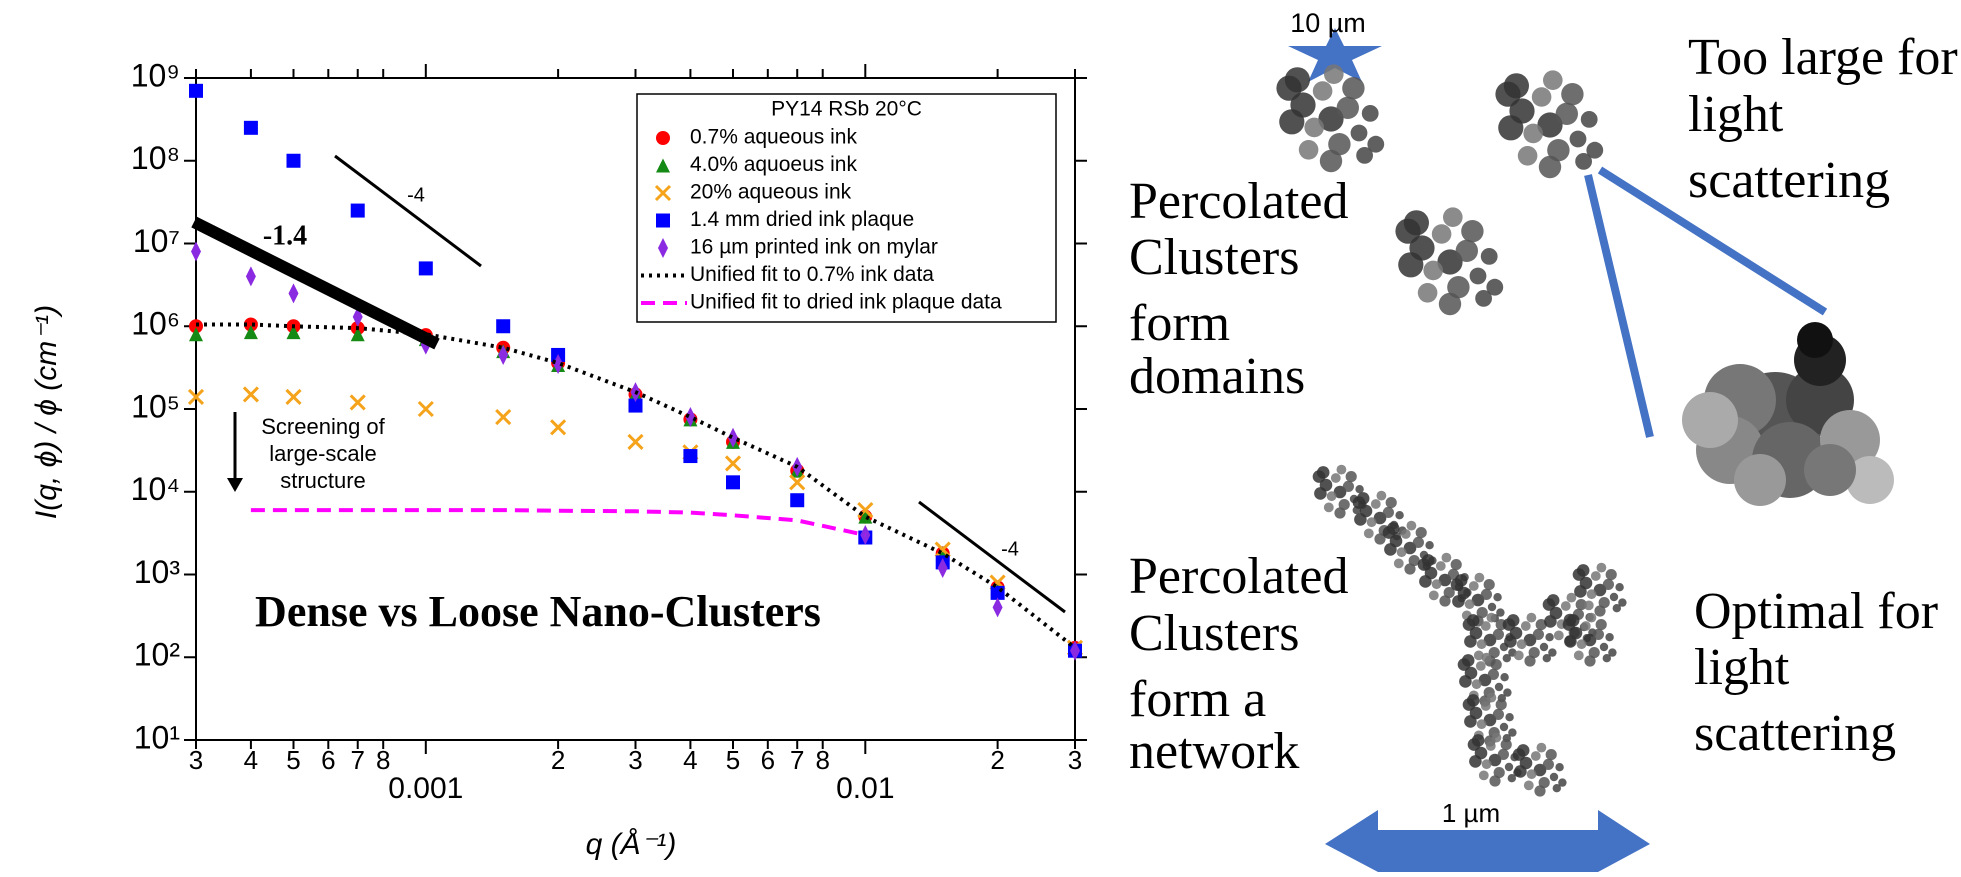  What do you see at coordinates (1217, 376) in the screenshot?
I see `diagram-text: domains` at bounding box center [1217, 376].